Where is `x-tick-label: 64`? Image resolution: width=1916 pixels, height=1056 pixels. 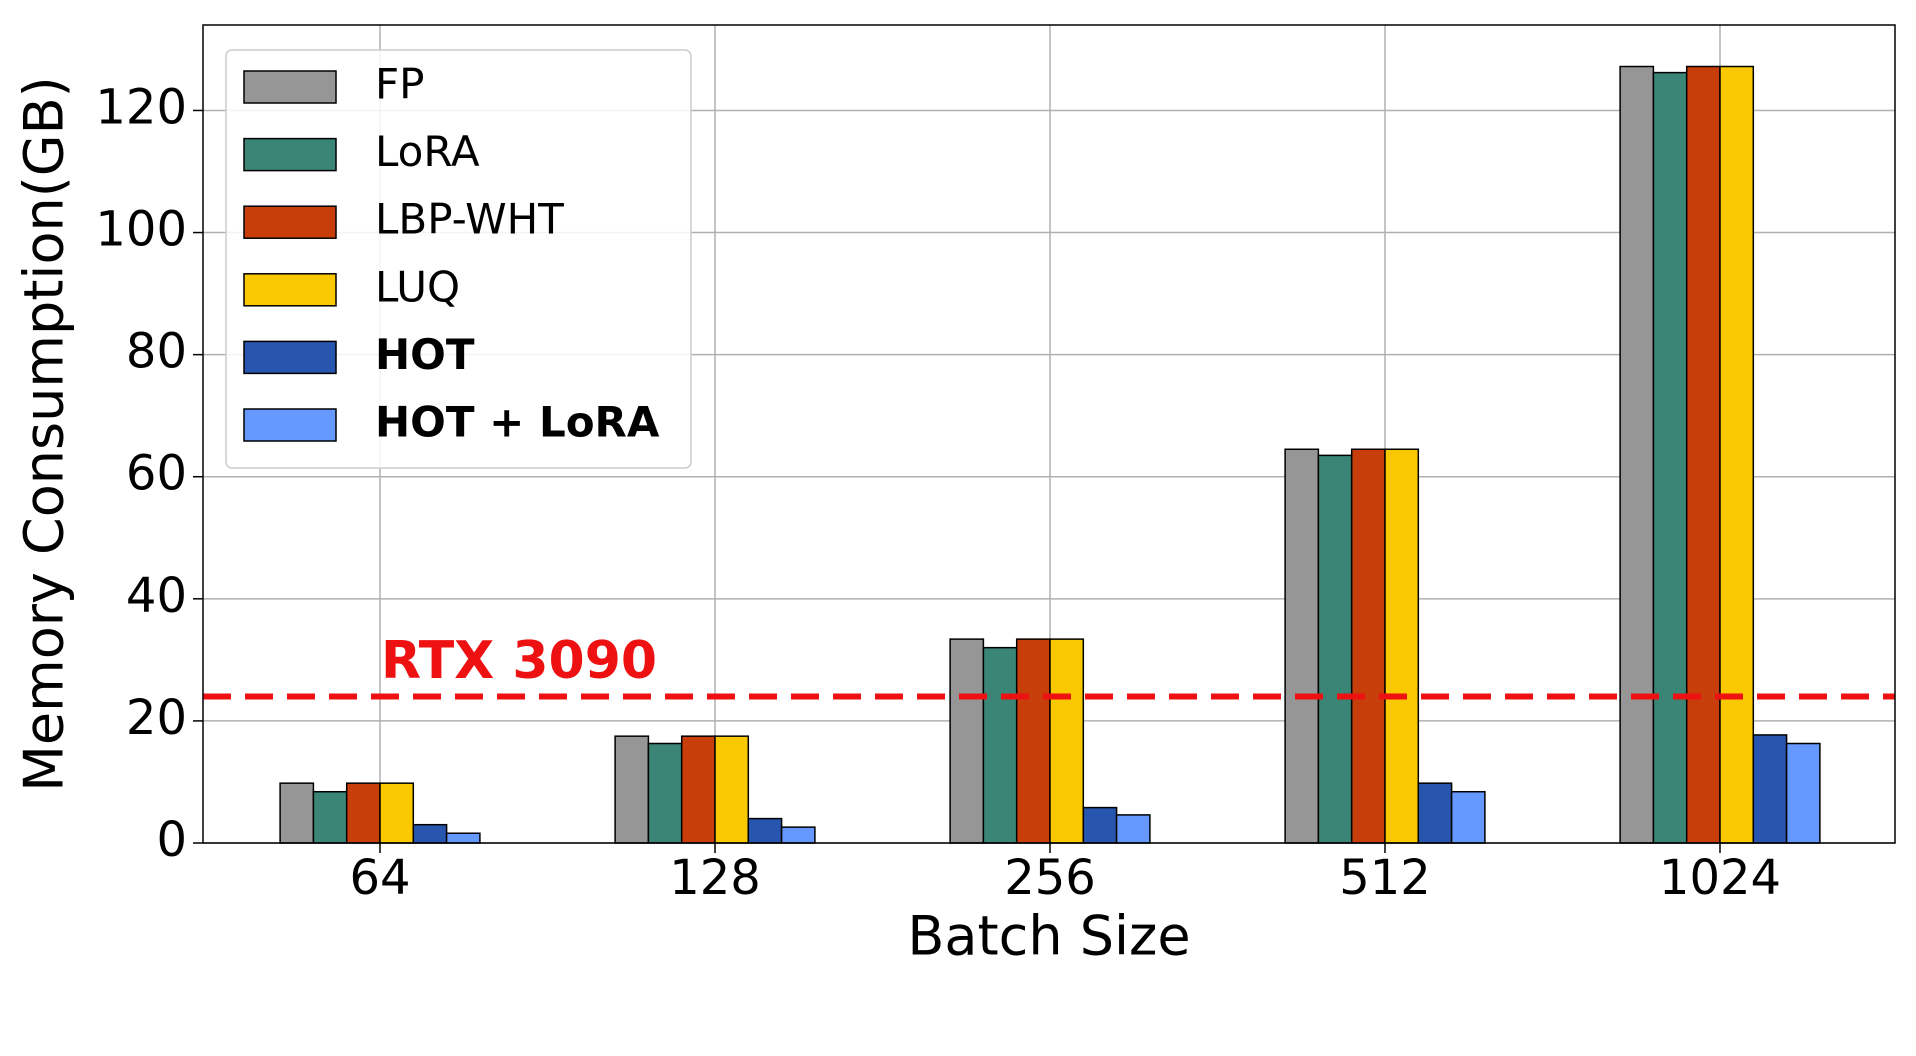 x-tick-label: 64 is located at coordinates (379, 878).